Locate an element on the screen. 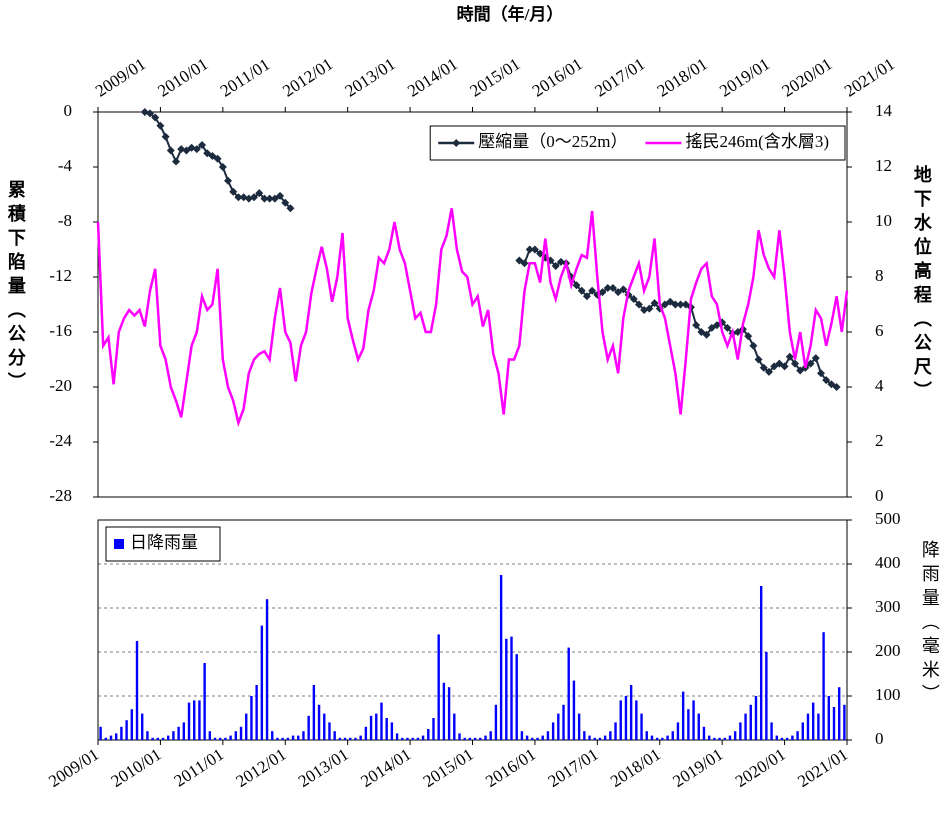 Image resolution: width=944 pixels, height=816 pixels. y-tick-label: -16 is located at coordinates (60, 330).